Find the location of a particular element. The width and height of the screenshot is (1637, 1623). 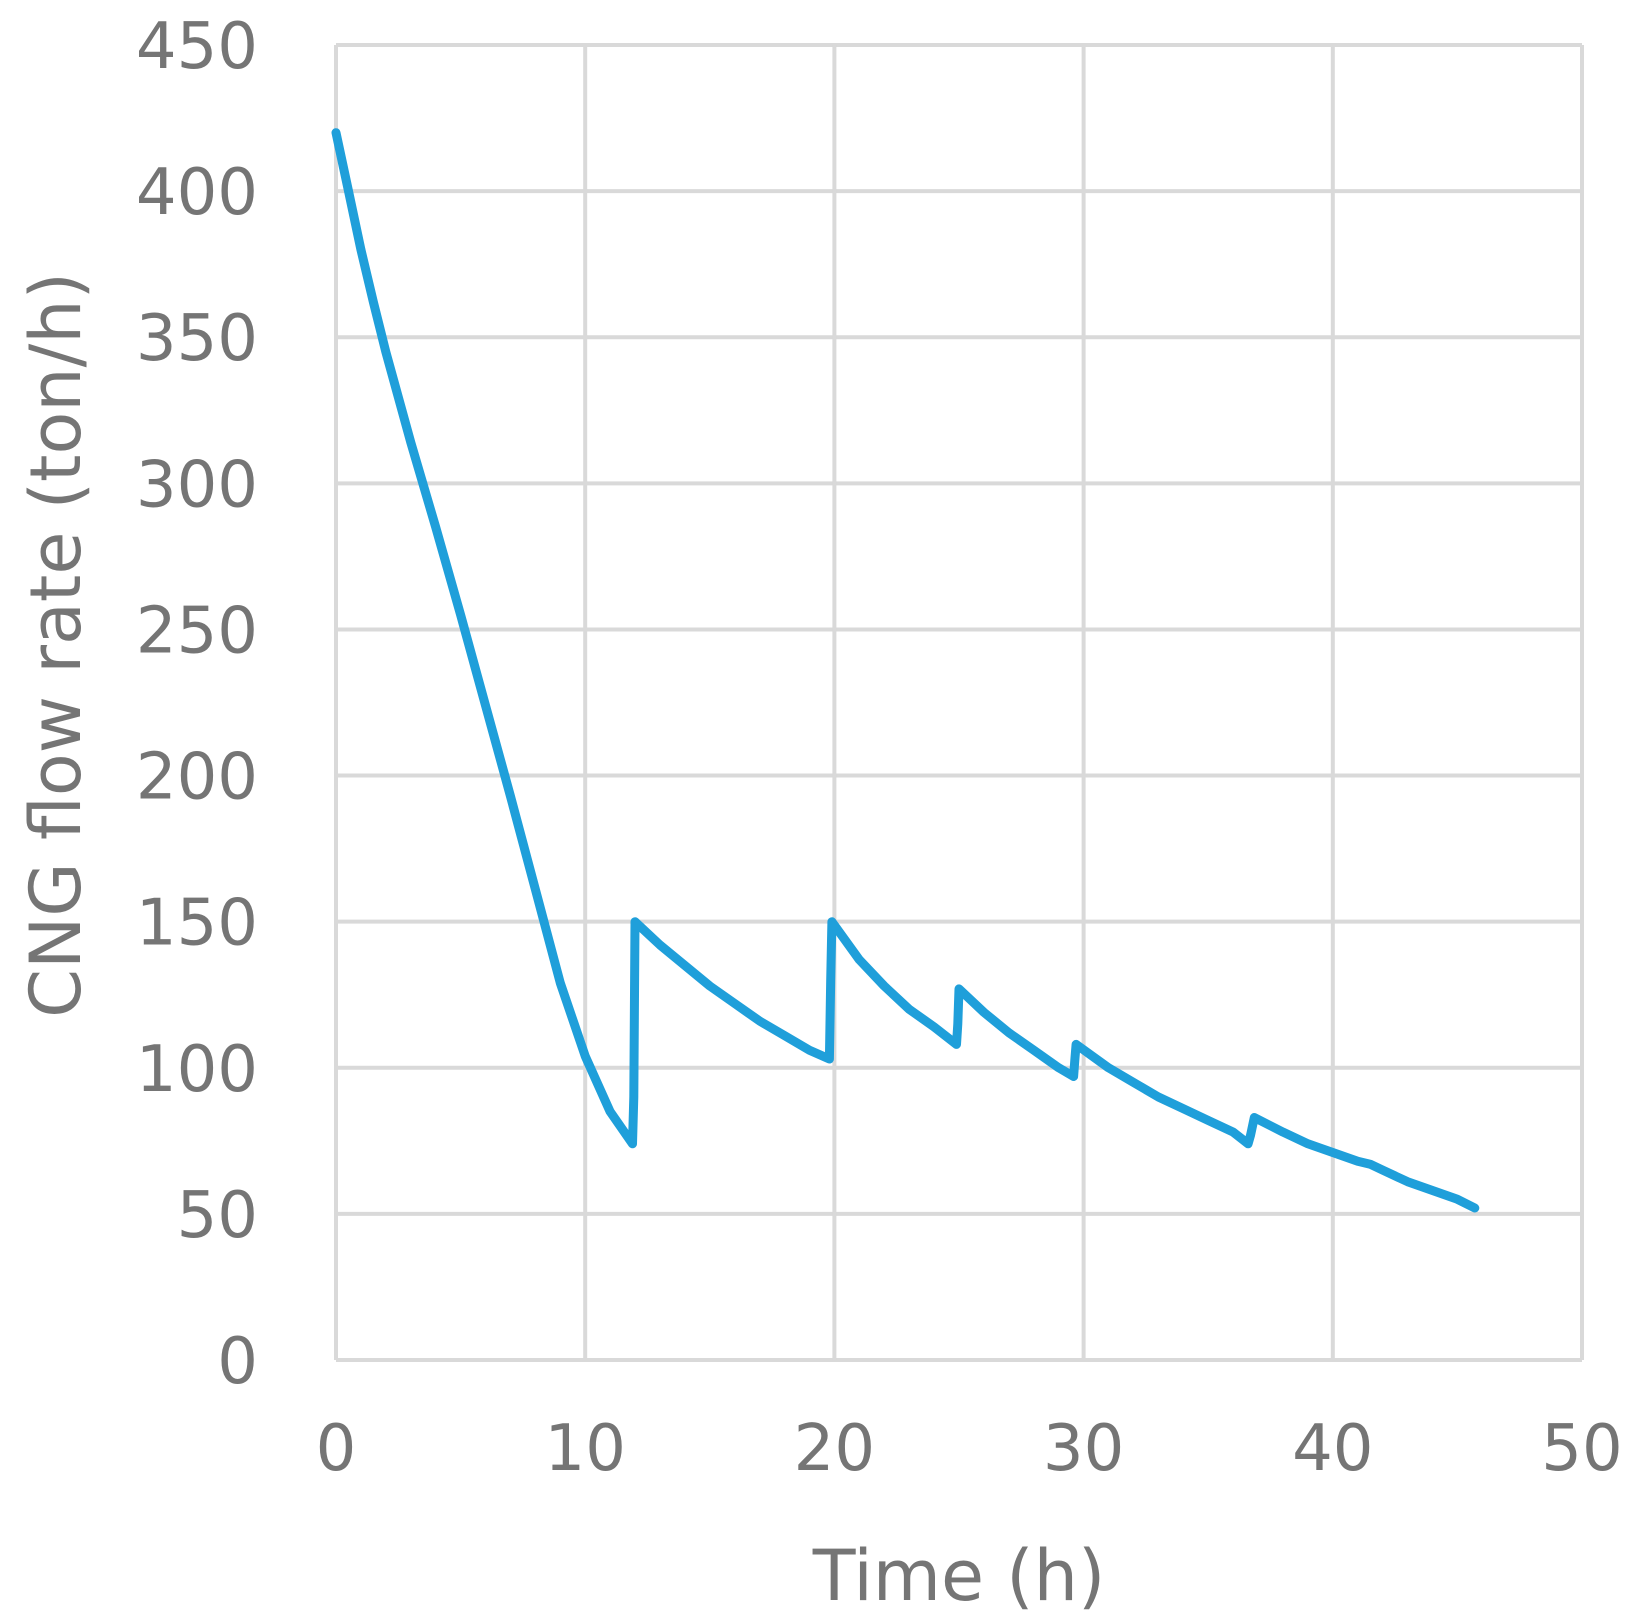

x-tick-label: 30 is located at coordinates (1083, 1449).